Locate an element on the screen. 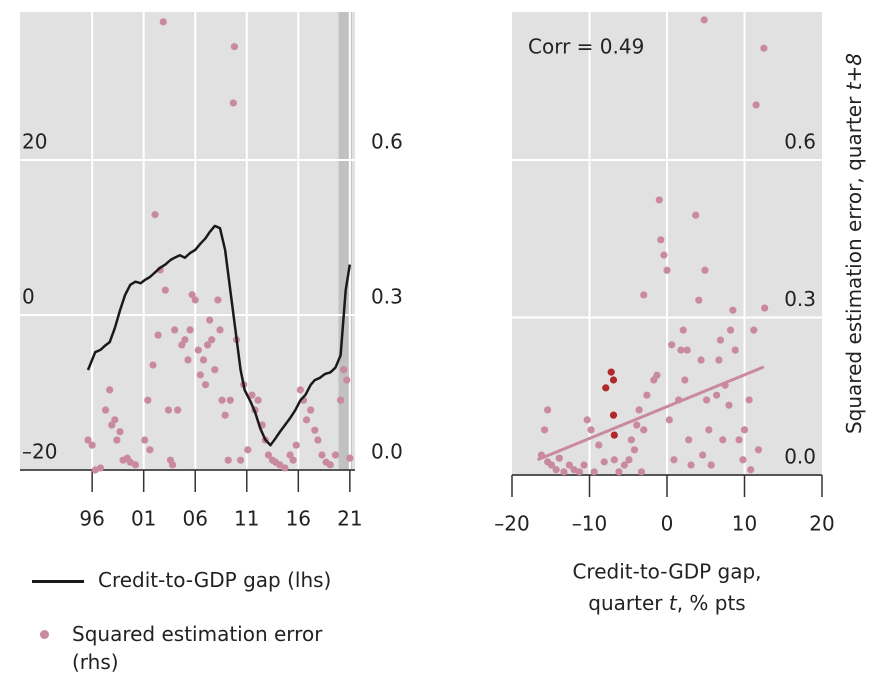 The height and width of the screenshot is (675, 874). x-tick-label: 10 is located at coordinates (744, 524).